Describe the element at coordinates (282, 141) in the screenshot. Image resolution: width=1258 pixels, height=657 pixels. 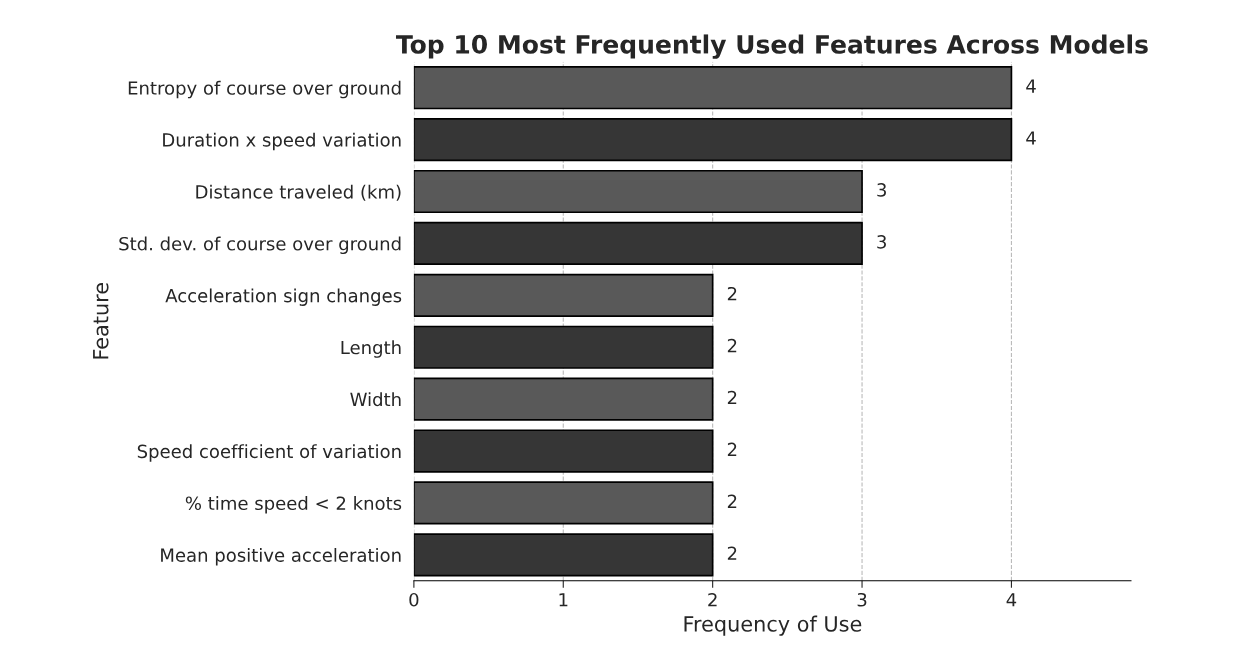
I see `y-tick-label: Duration x speed variation` at that location.